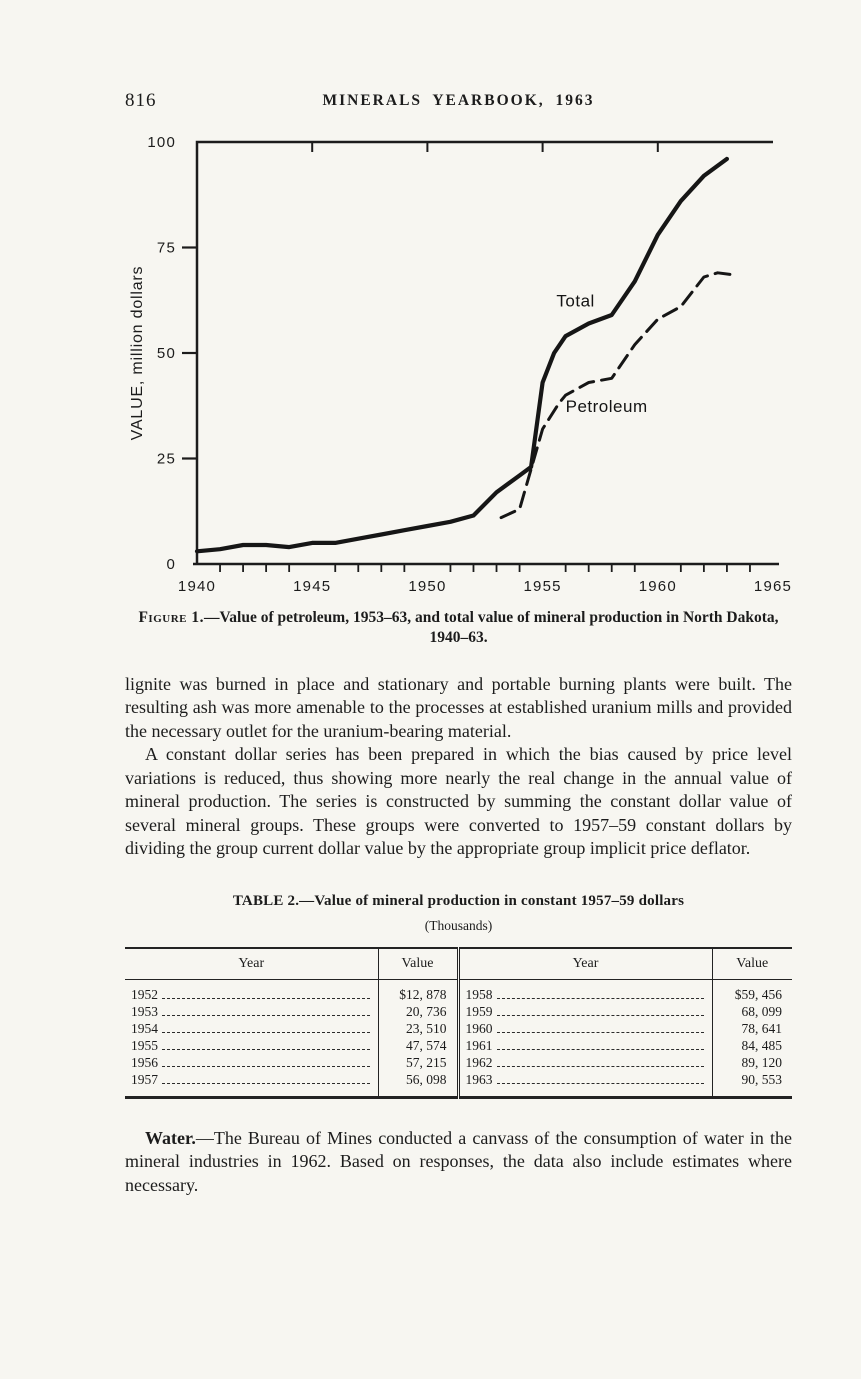 The height and width of the screenshot is (1379, 861). What do you see at coordinates (418, 1062) in the screenshot?
I see `value-cell: 57, 215` at bounding box center [418, 1062].